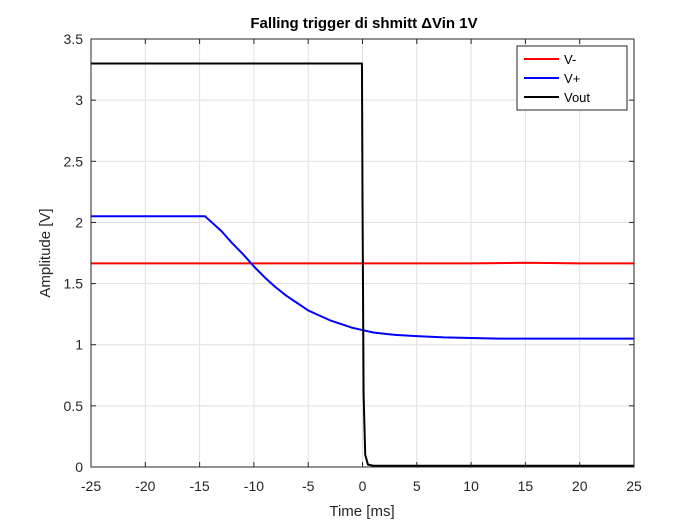 The height and width of the screenshot is (525, 700). What do you see at coordinates (308, 486) in the screenshot?
I see `x-tick-label: -5` at bounding box center [308, 486].